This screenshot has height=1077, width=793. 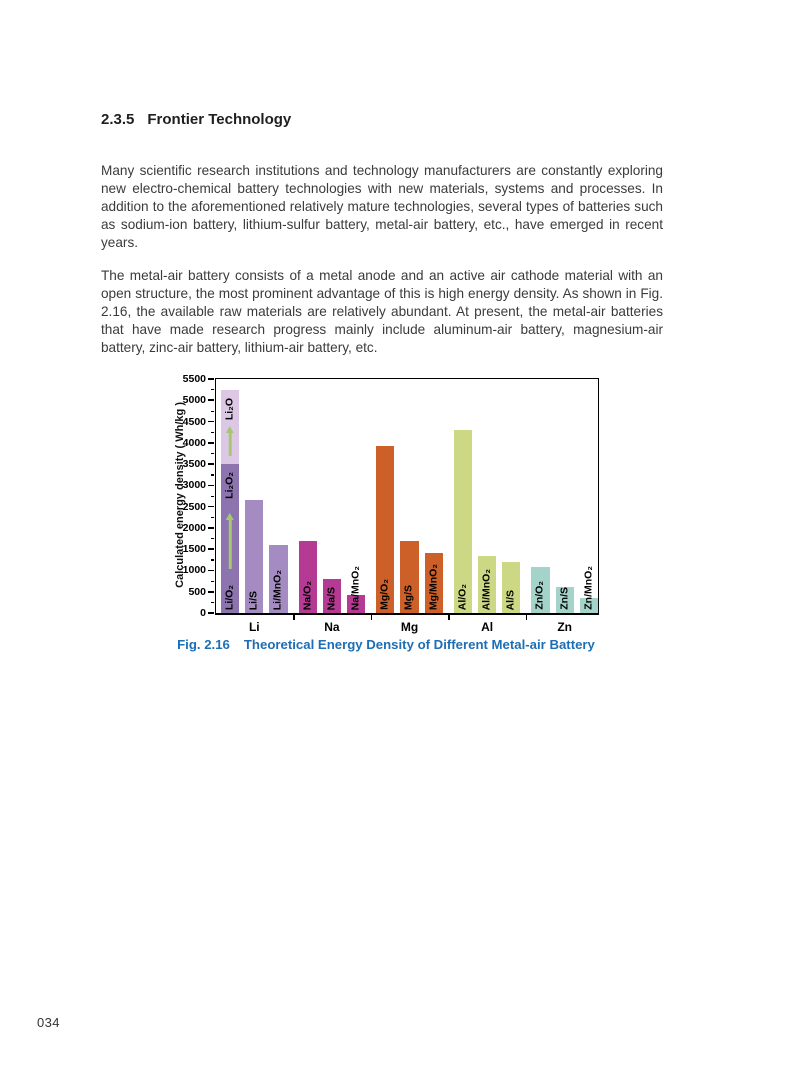 What do you see at coordinates (486, 589) in the screenshot?
I see `bar-label: Al/MnO₂` at bounding box center [486, 589].